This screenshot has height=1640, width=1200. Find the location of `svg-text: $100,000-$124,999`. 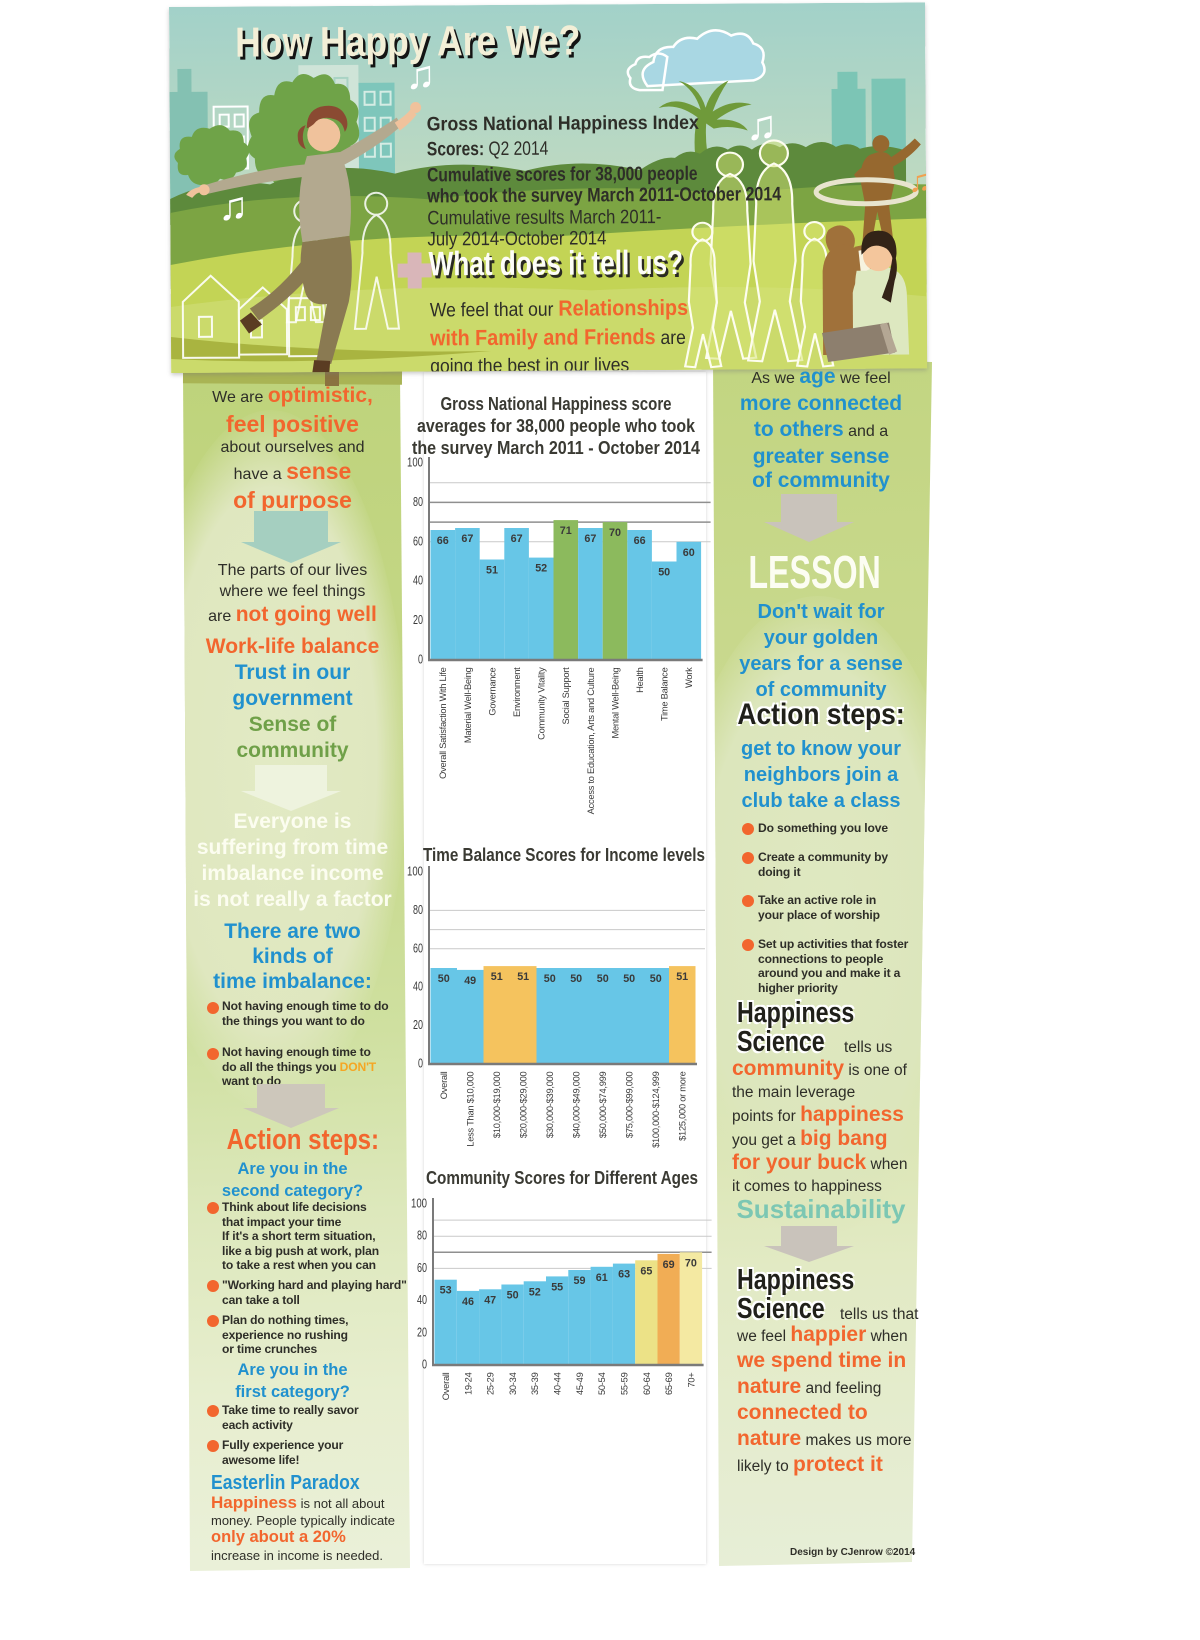

svg-text: $100,000-$124,999 is located at coordinates (656, 1109).